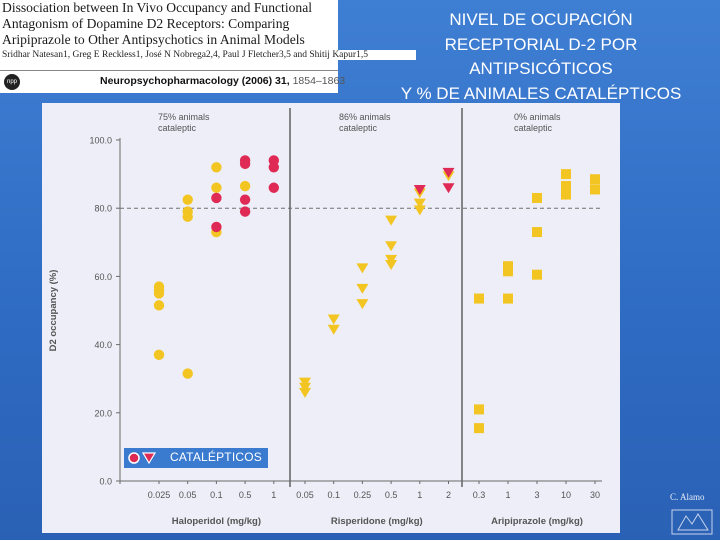 The image size is (720, 540). I want to click on y-tick-label: 80.0, so click(103, 209).